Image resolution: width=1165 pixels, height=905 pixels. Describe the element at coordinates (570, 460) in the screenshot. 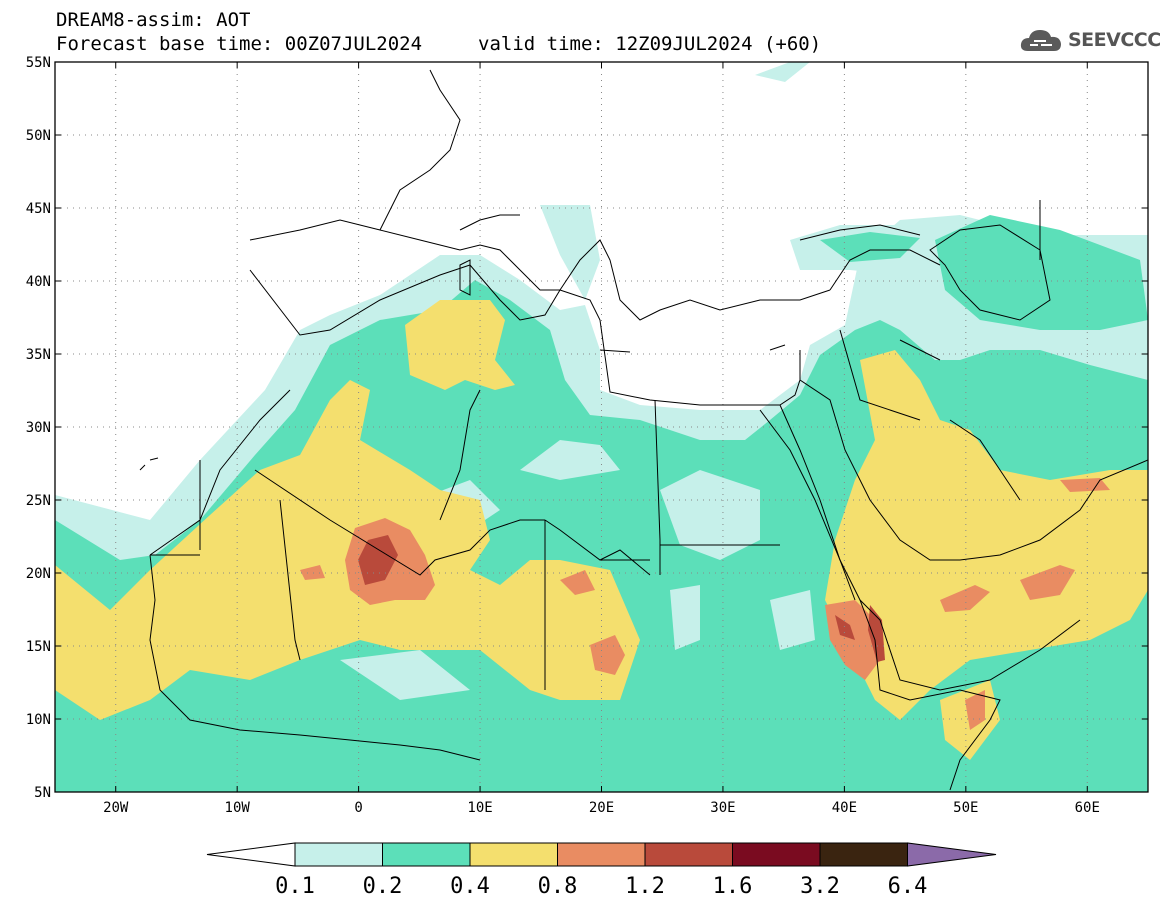

I see `aot-0.1-patch-libya` at that location.